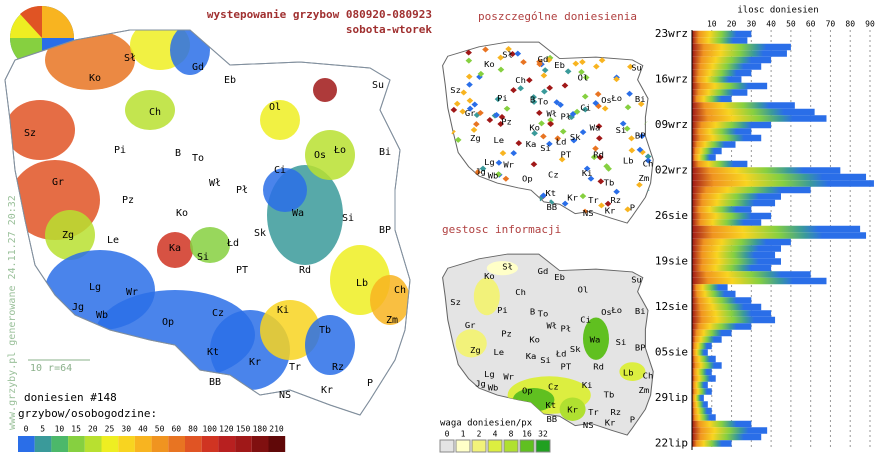  What do you see at coordinates (551, 418) in the screenshot?
I see `region-label: BB` at bounding box center [551, 418].